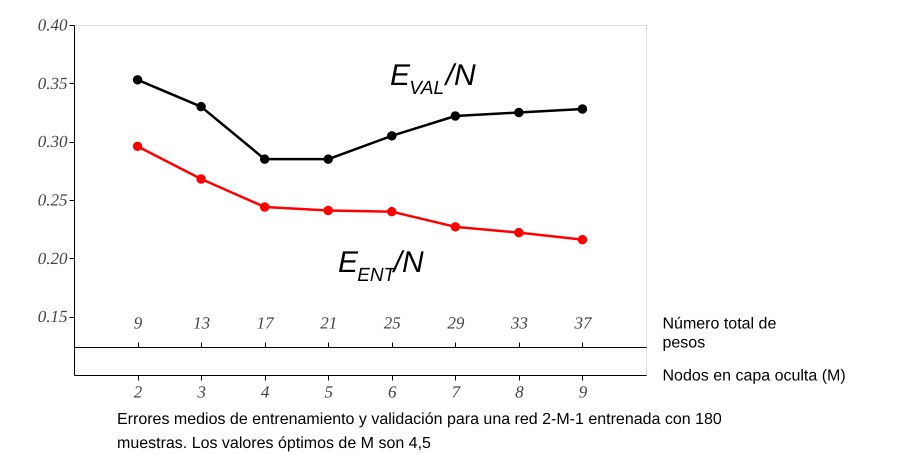 The image size is (918, 455). Describe the element at coordinates (719, 334) in the screenshot. I see `x2-axis-title: Número total de pesos` at that location.